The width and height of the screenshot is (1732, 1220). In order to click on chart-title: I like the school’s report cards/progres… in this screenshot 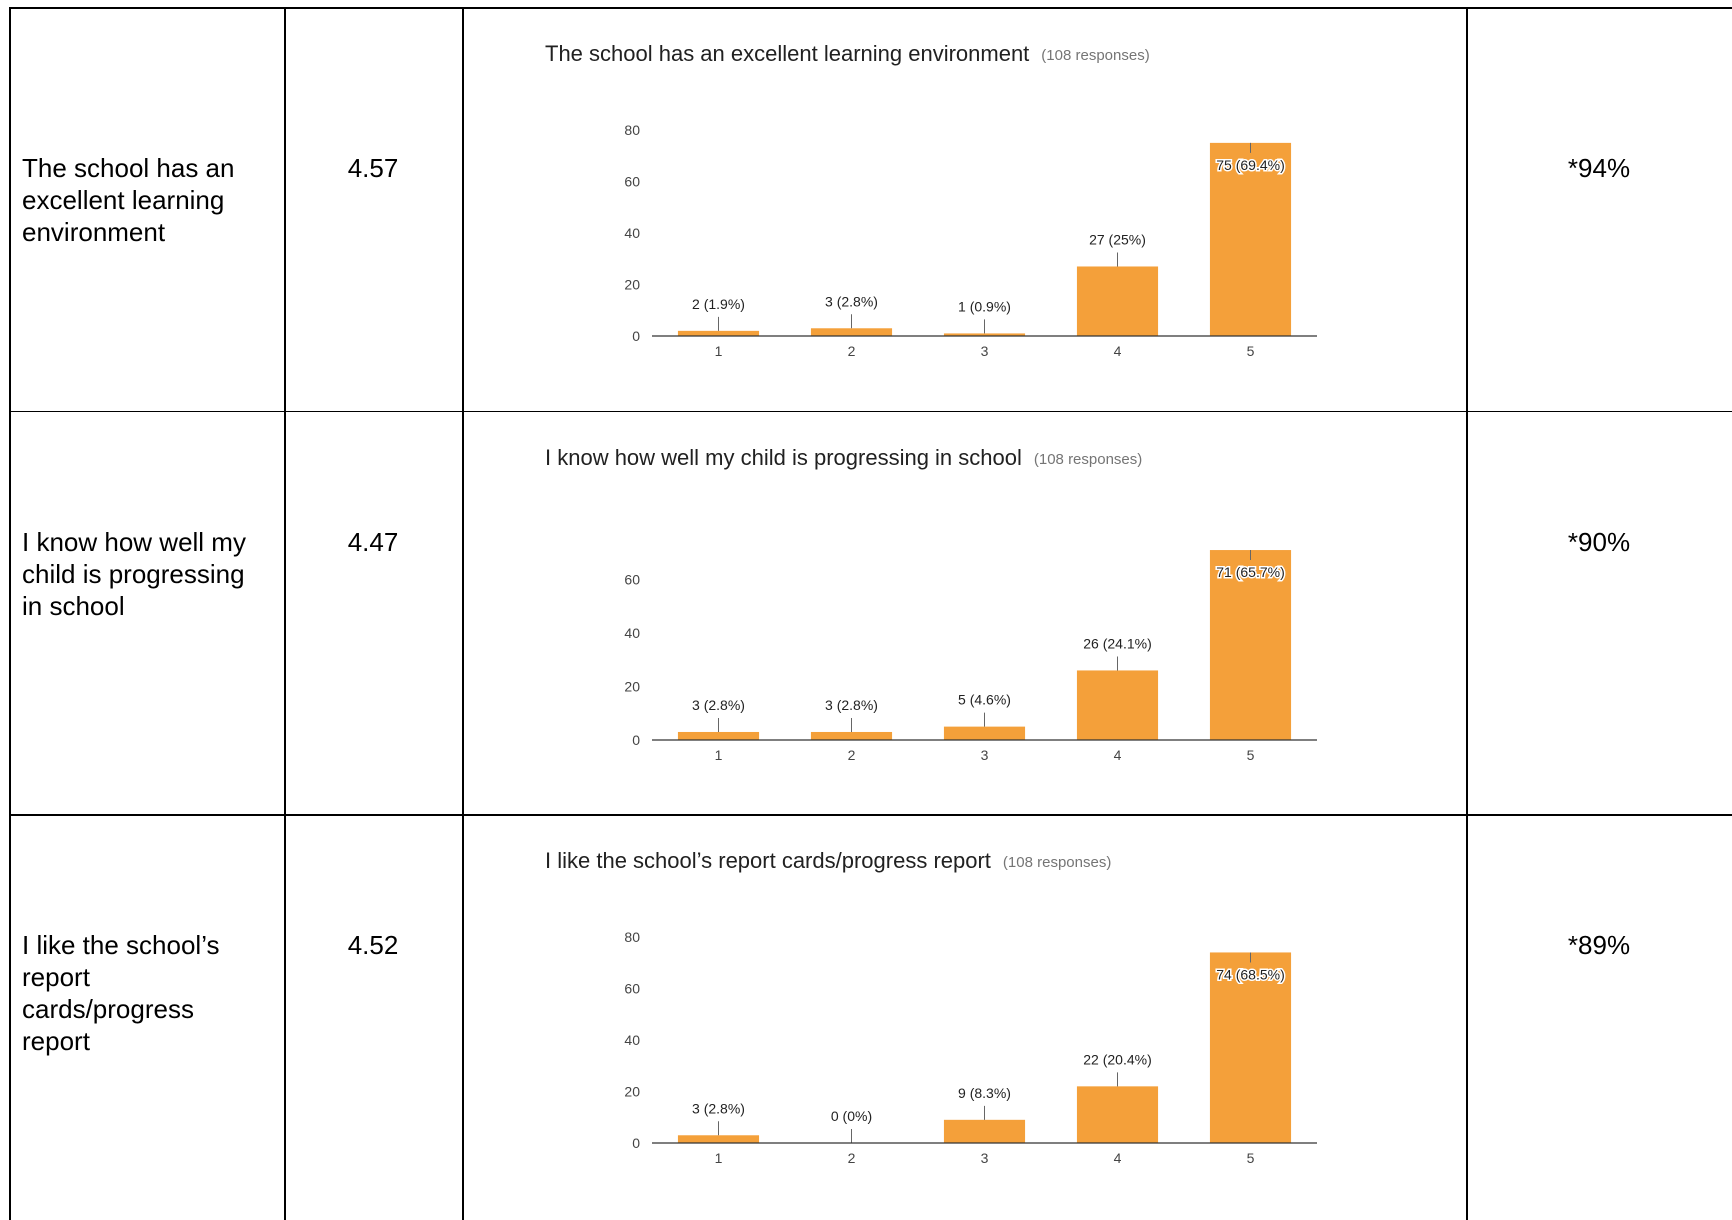, I will do `click(768, 860)`.